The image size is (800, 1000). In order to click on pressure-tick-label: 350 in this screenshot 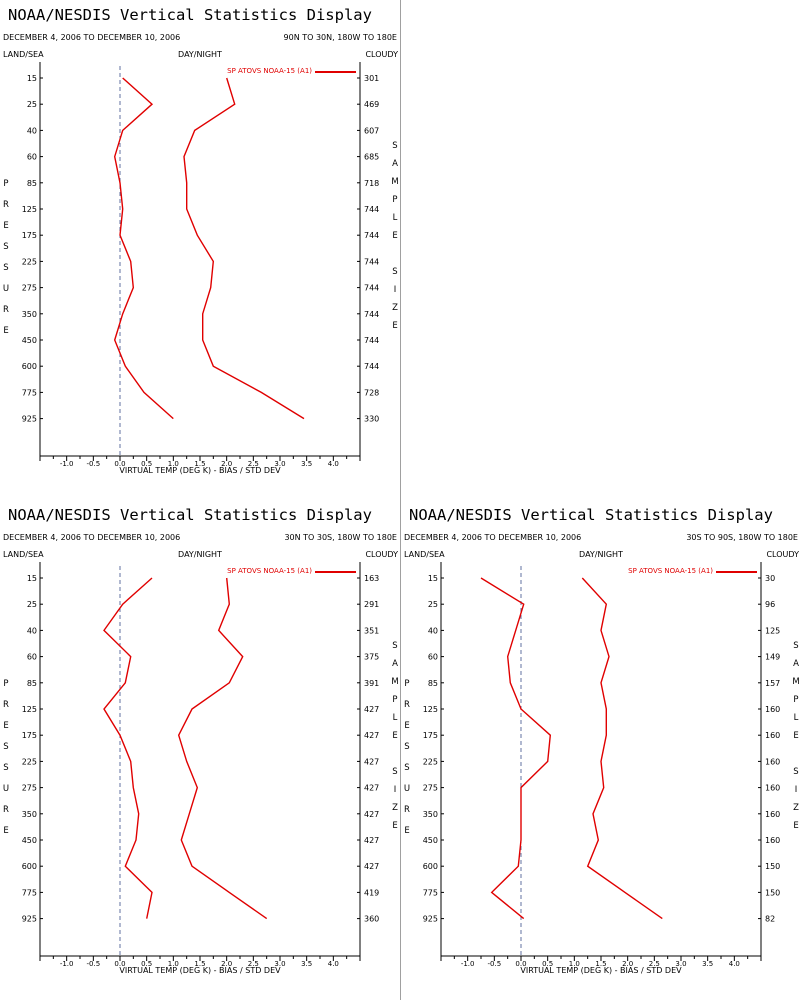, I will do `click(29, 814)`.